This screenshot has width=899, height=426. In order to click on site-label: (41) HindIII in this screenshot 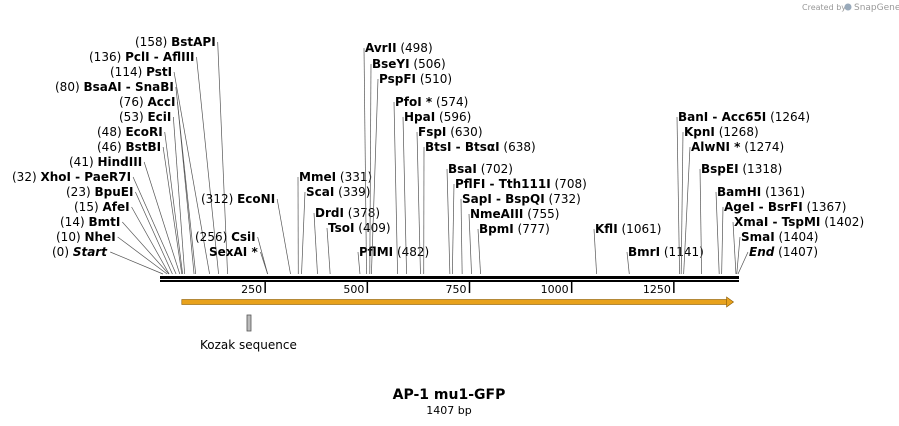, I will do `click(105, 162)`.